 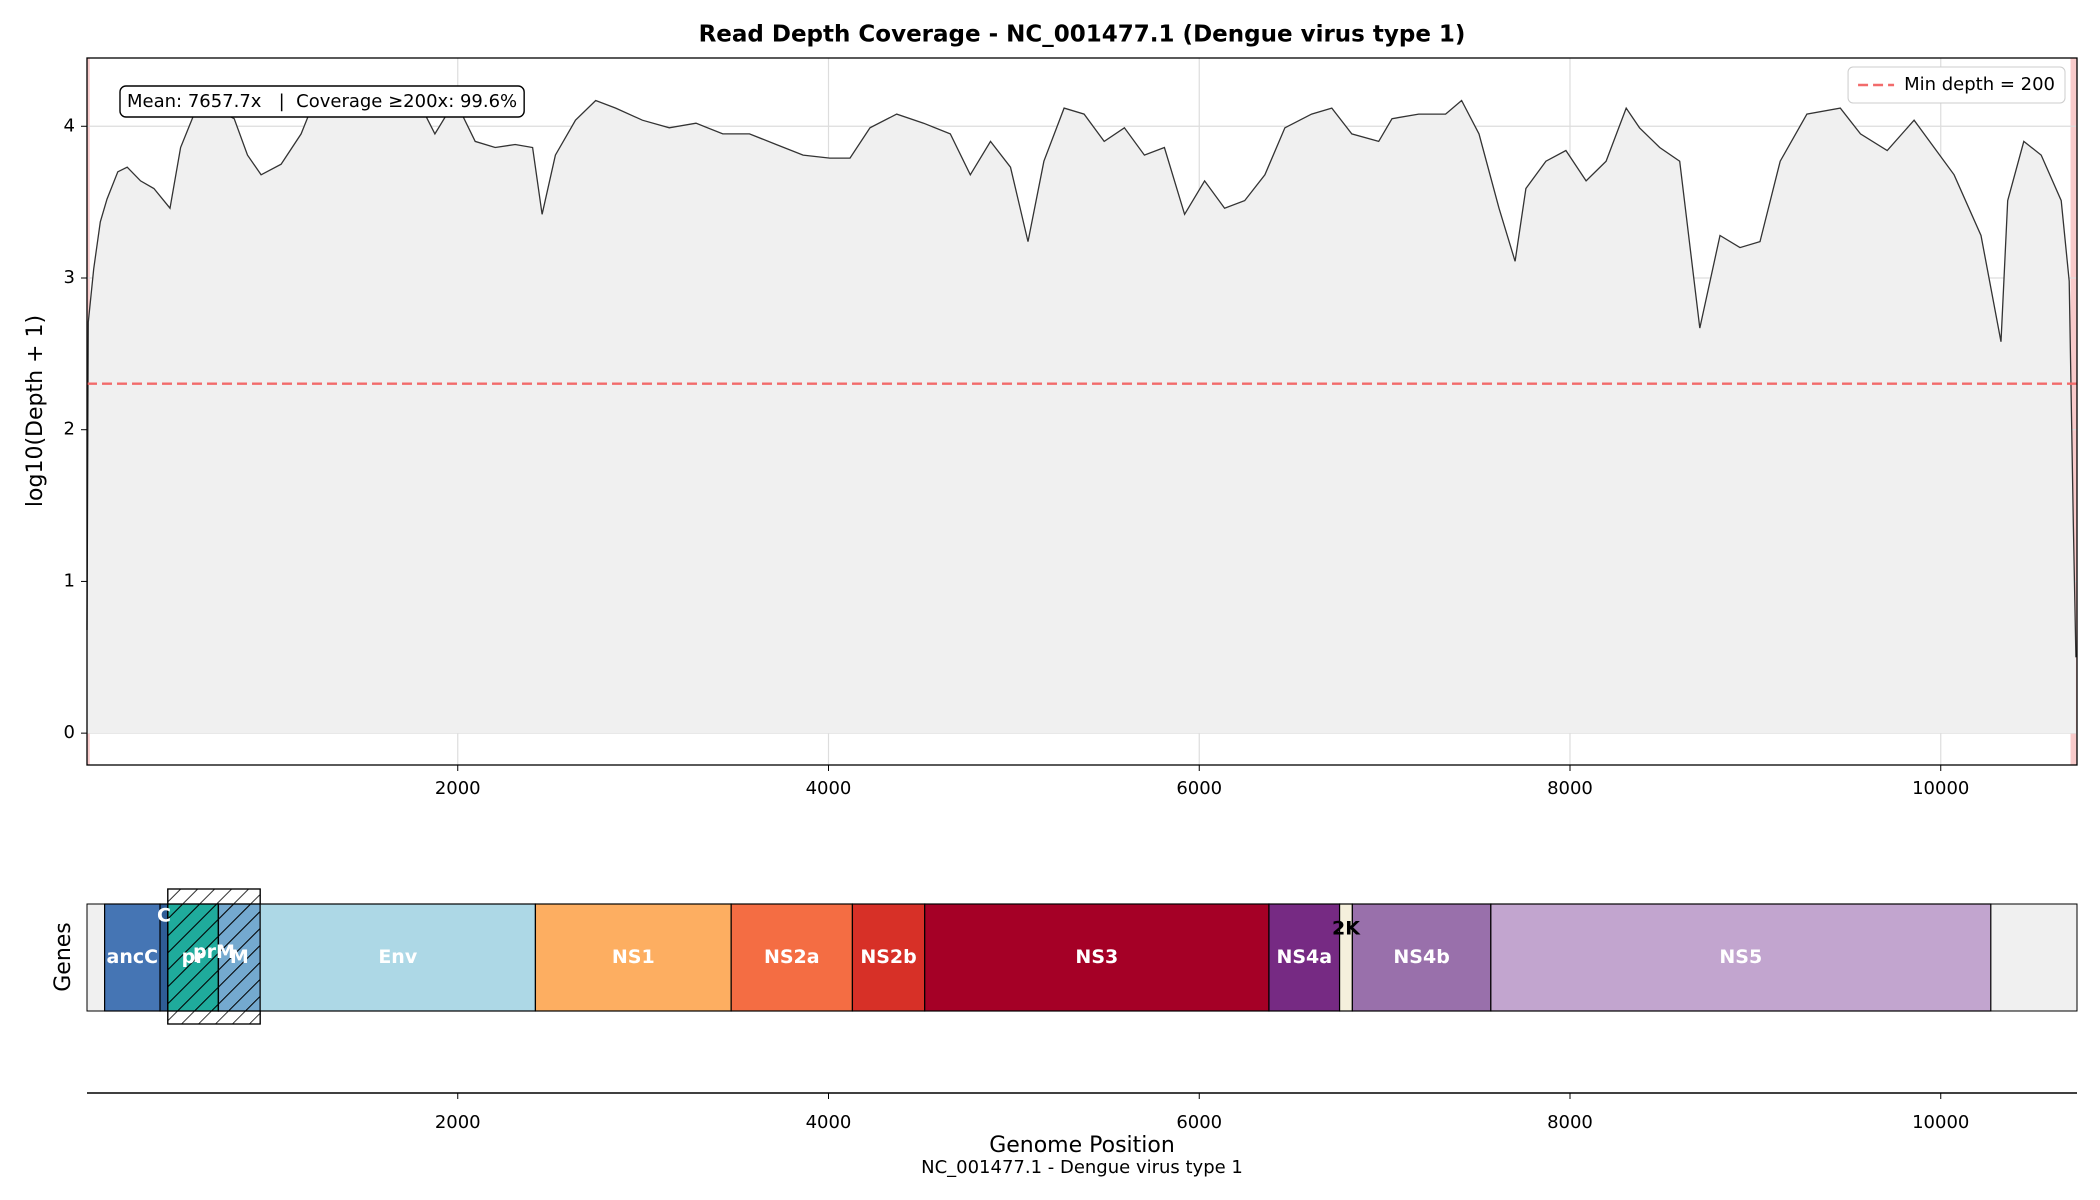 I want to click on gene-label: NS5, so click(x=1740, y=957).